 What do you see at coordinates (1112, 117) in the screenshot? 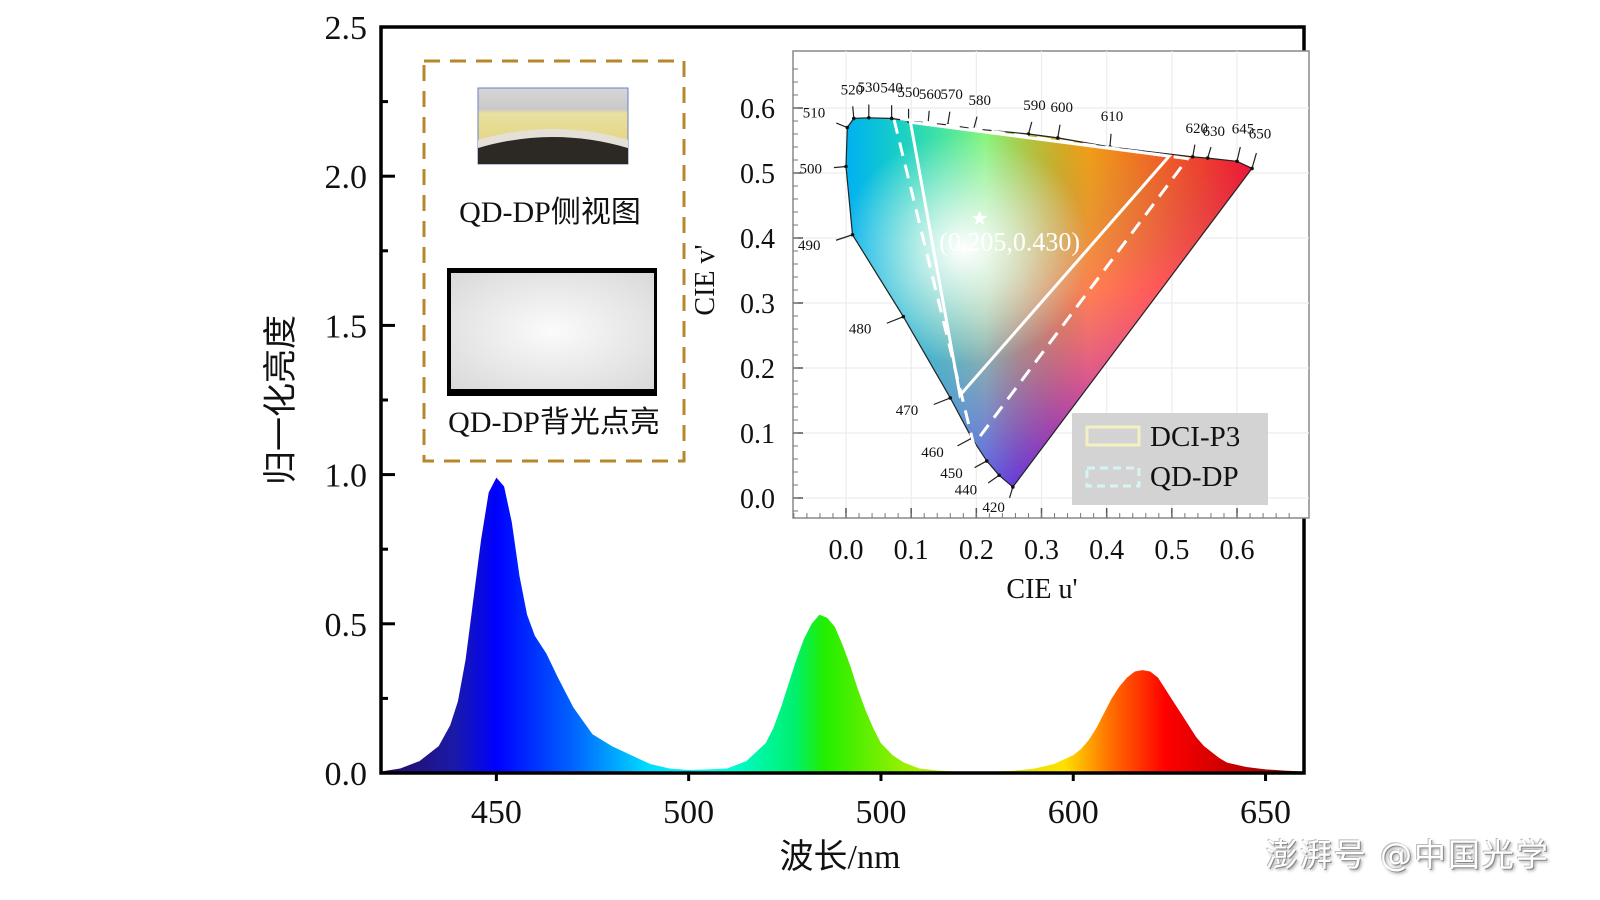
I see `wavelength-label: 610` at bounding box center [1112, 117].